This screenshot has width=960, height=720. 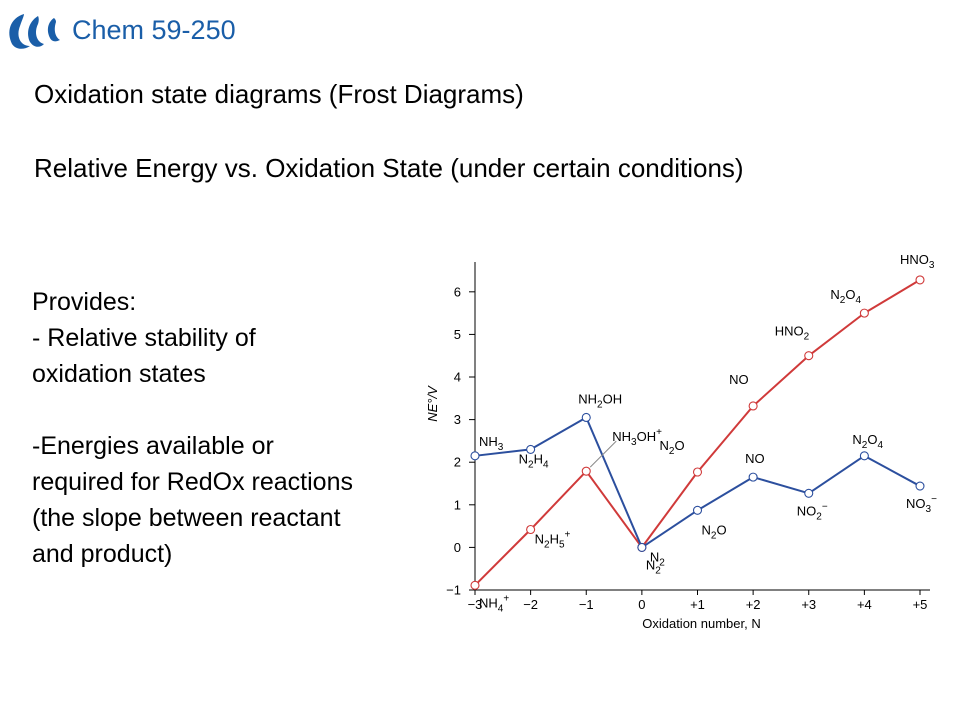 What do you see at coordinates (457, 334) in the screenshot?
I see `y-tick-label: 5` at bounding box center [457, 334].